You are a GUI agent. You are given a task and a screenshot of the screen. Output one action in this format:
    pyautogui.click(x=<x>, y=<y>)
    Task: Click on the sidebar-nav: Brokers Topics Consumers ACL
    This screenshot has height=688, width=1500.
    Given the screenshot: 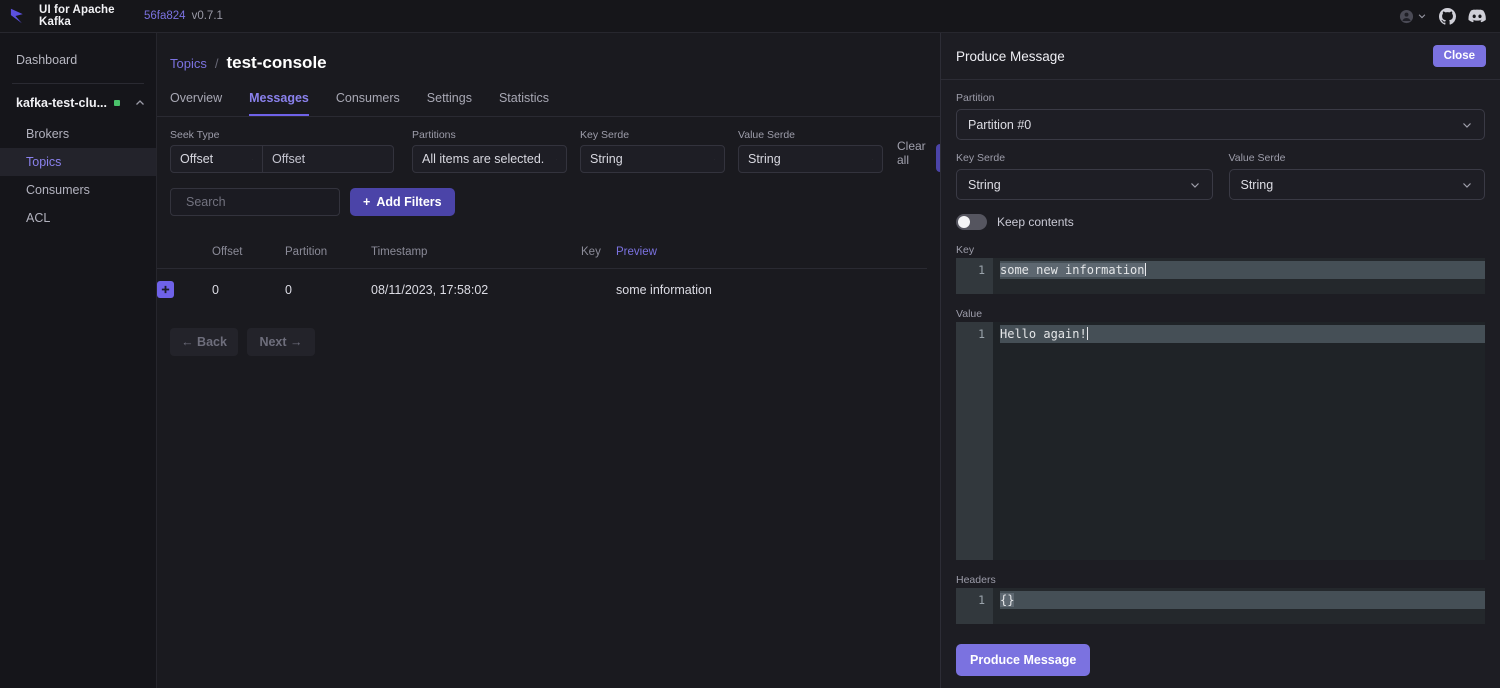 What is the action you would take?
    pyautogui.click(x=78, y=176)
    